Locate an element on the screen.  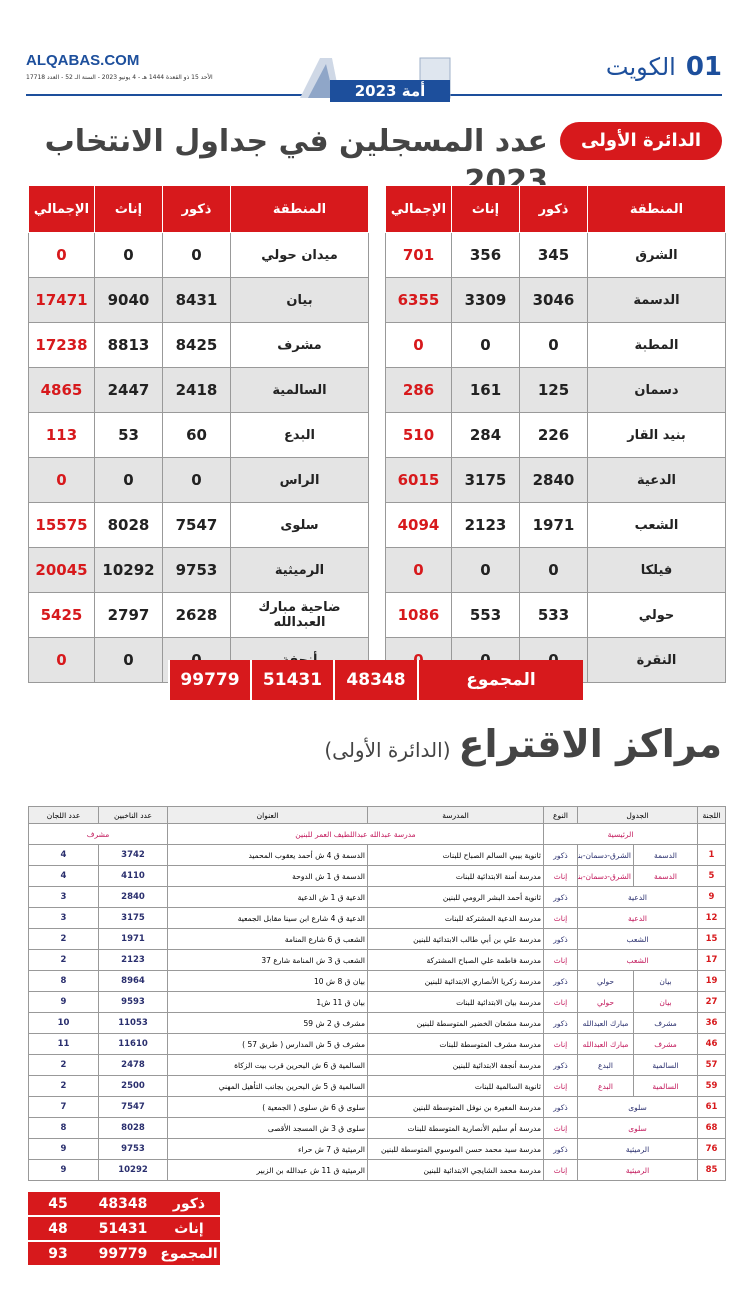
address: بيان ق 8 ش 10 is located at coordinates (267, 981).